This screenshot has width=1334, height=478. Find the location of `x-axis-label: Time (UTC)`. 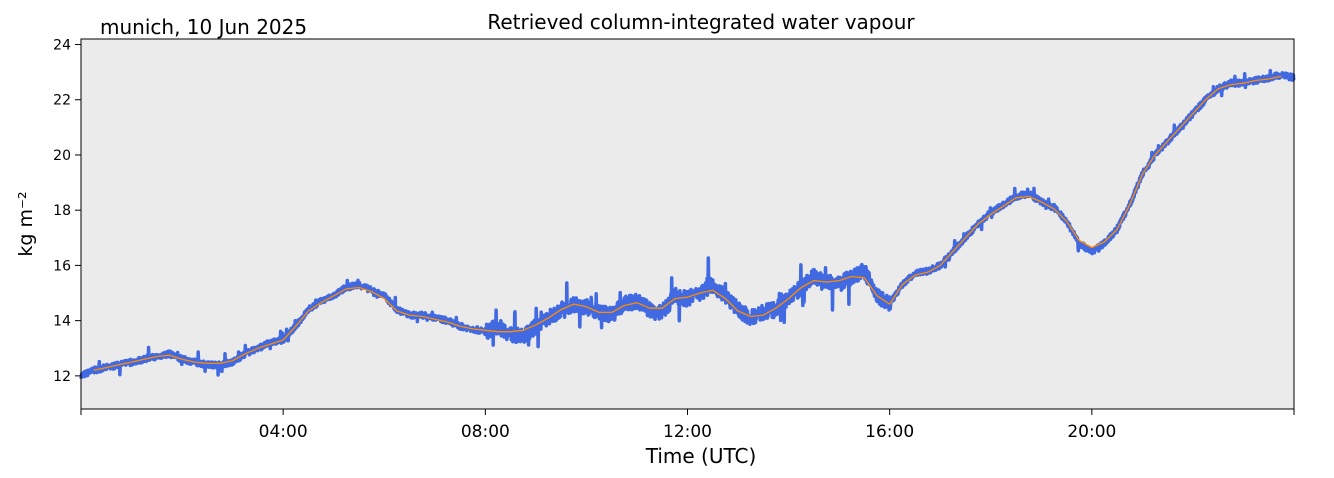

x-axis-label: Time (UTC) is located at coordinates (701, 456).